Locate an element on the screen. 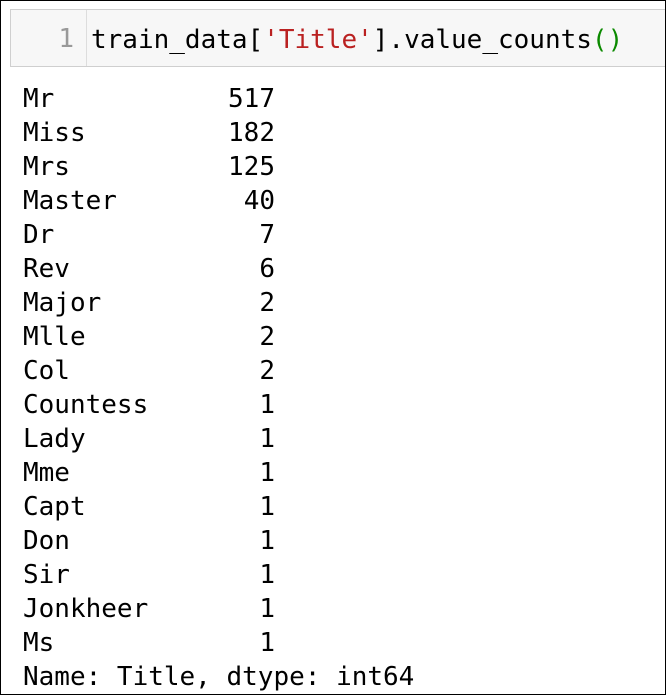 The image size is (666, 695). code-prefix: train_data[ is located at coordinates (177, 40).